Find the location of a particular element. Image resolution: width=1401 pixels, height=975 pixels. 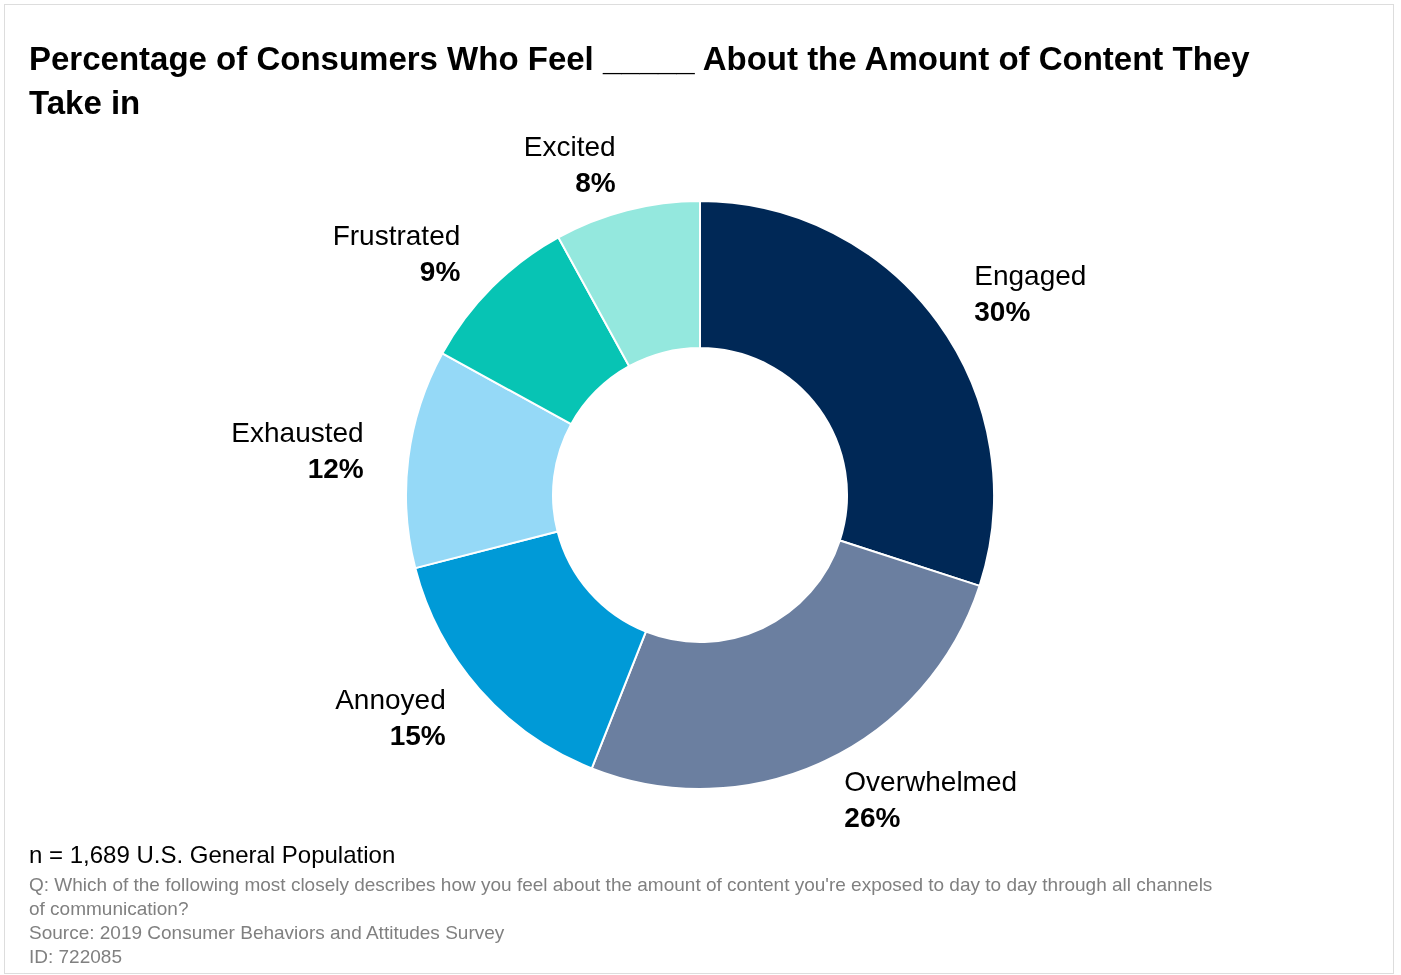

slice-label: Excited is located at coordinates (569, 147).